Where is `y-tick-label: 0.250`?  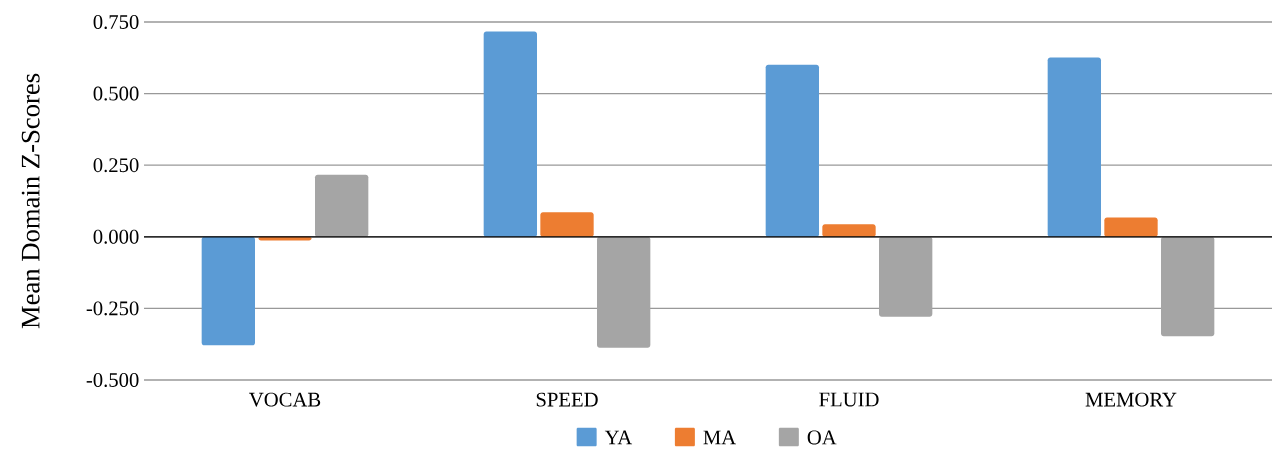 y-tick-label: 0.250 is located at coordinates (116, 165).